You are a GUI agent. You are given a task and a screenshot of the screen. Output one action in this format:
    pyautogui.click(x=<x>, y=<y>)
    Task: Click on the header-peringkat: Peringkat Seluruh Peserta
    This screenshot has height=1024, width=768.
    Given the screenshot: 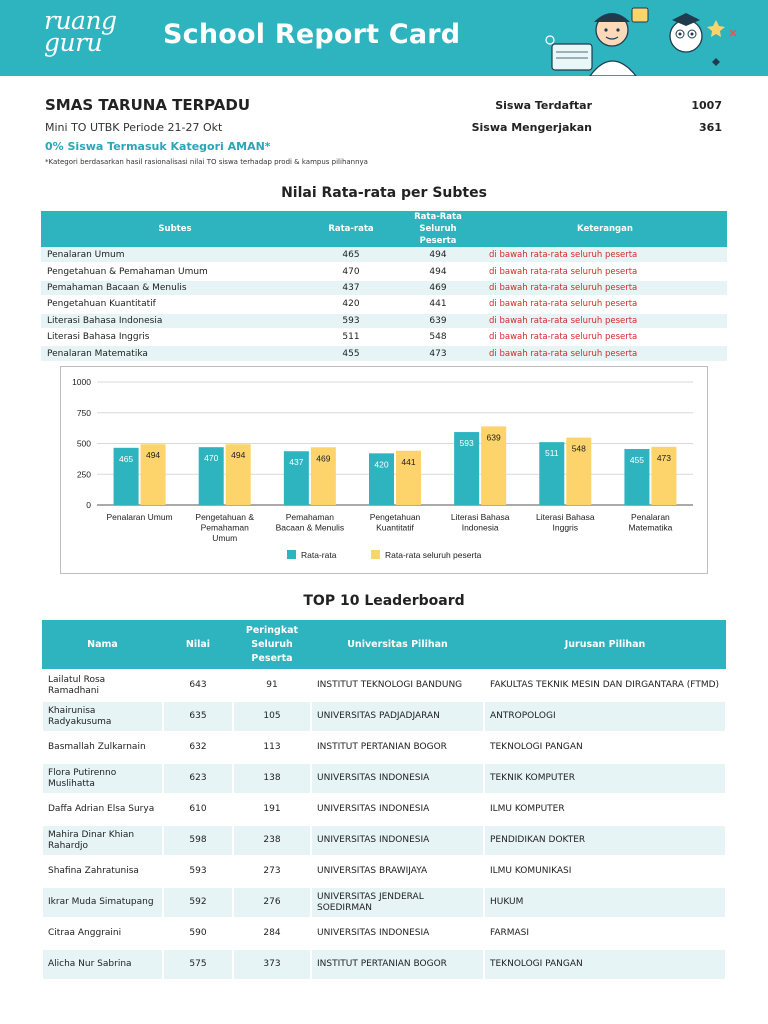 What is the action you would take?
    pyautogui.click(x=272, y=645)
    